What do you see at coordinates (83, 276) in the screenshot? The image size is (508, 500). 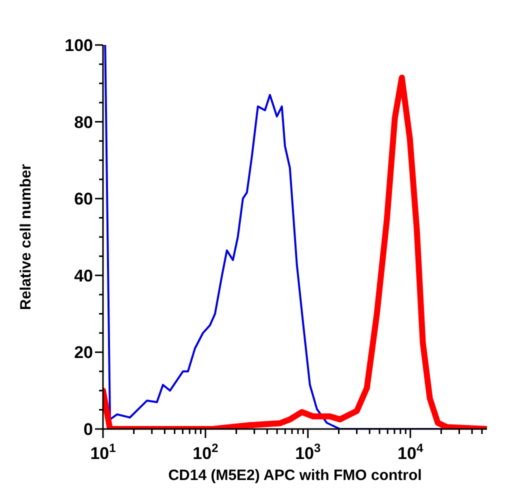 I see `y-tick-label: 40` at bounding box center [83, 276].